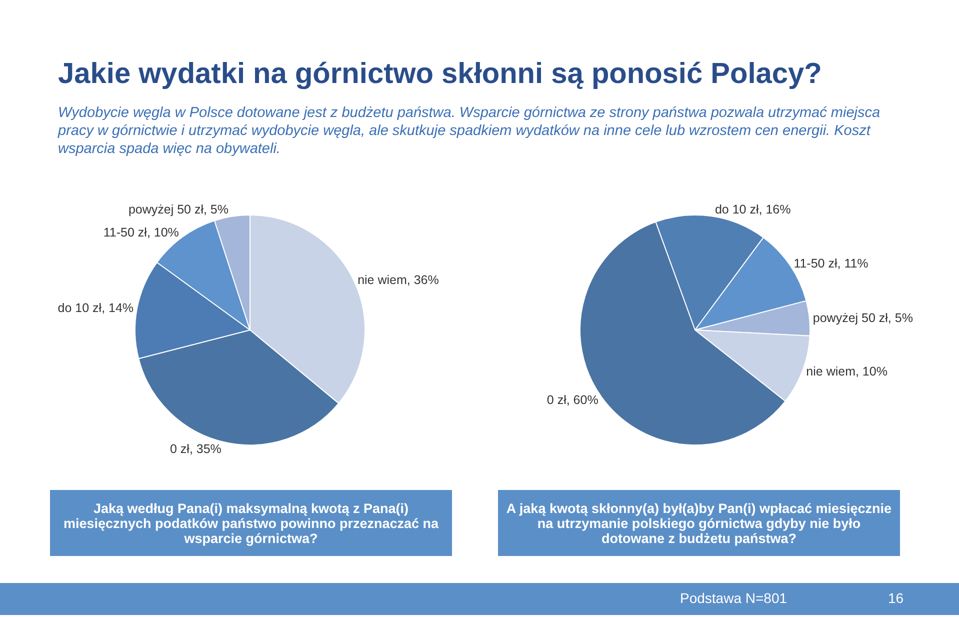  I want to click on slice-label: 0 zł, 35%, so click(196, 449).